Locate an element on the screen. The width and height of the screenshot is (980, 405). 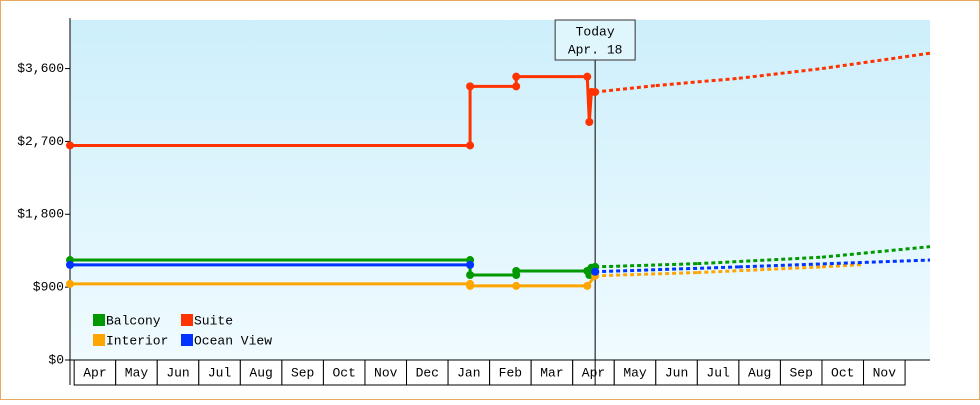
line-segment is located at coordinates (590, 107).